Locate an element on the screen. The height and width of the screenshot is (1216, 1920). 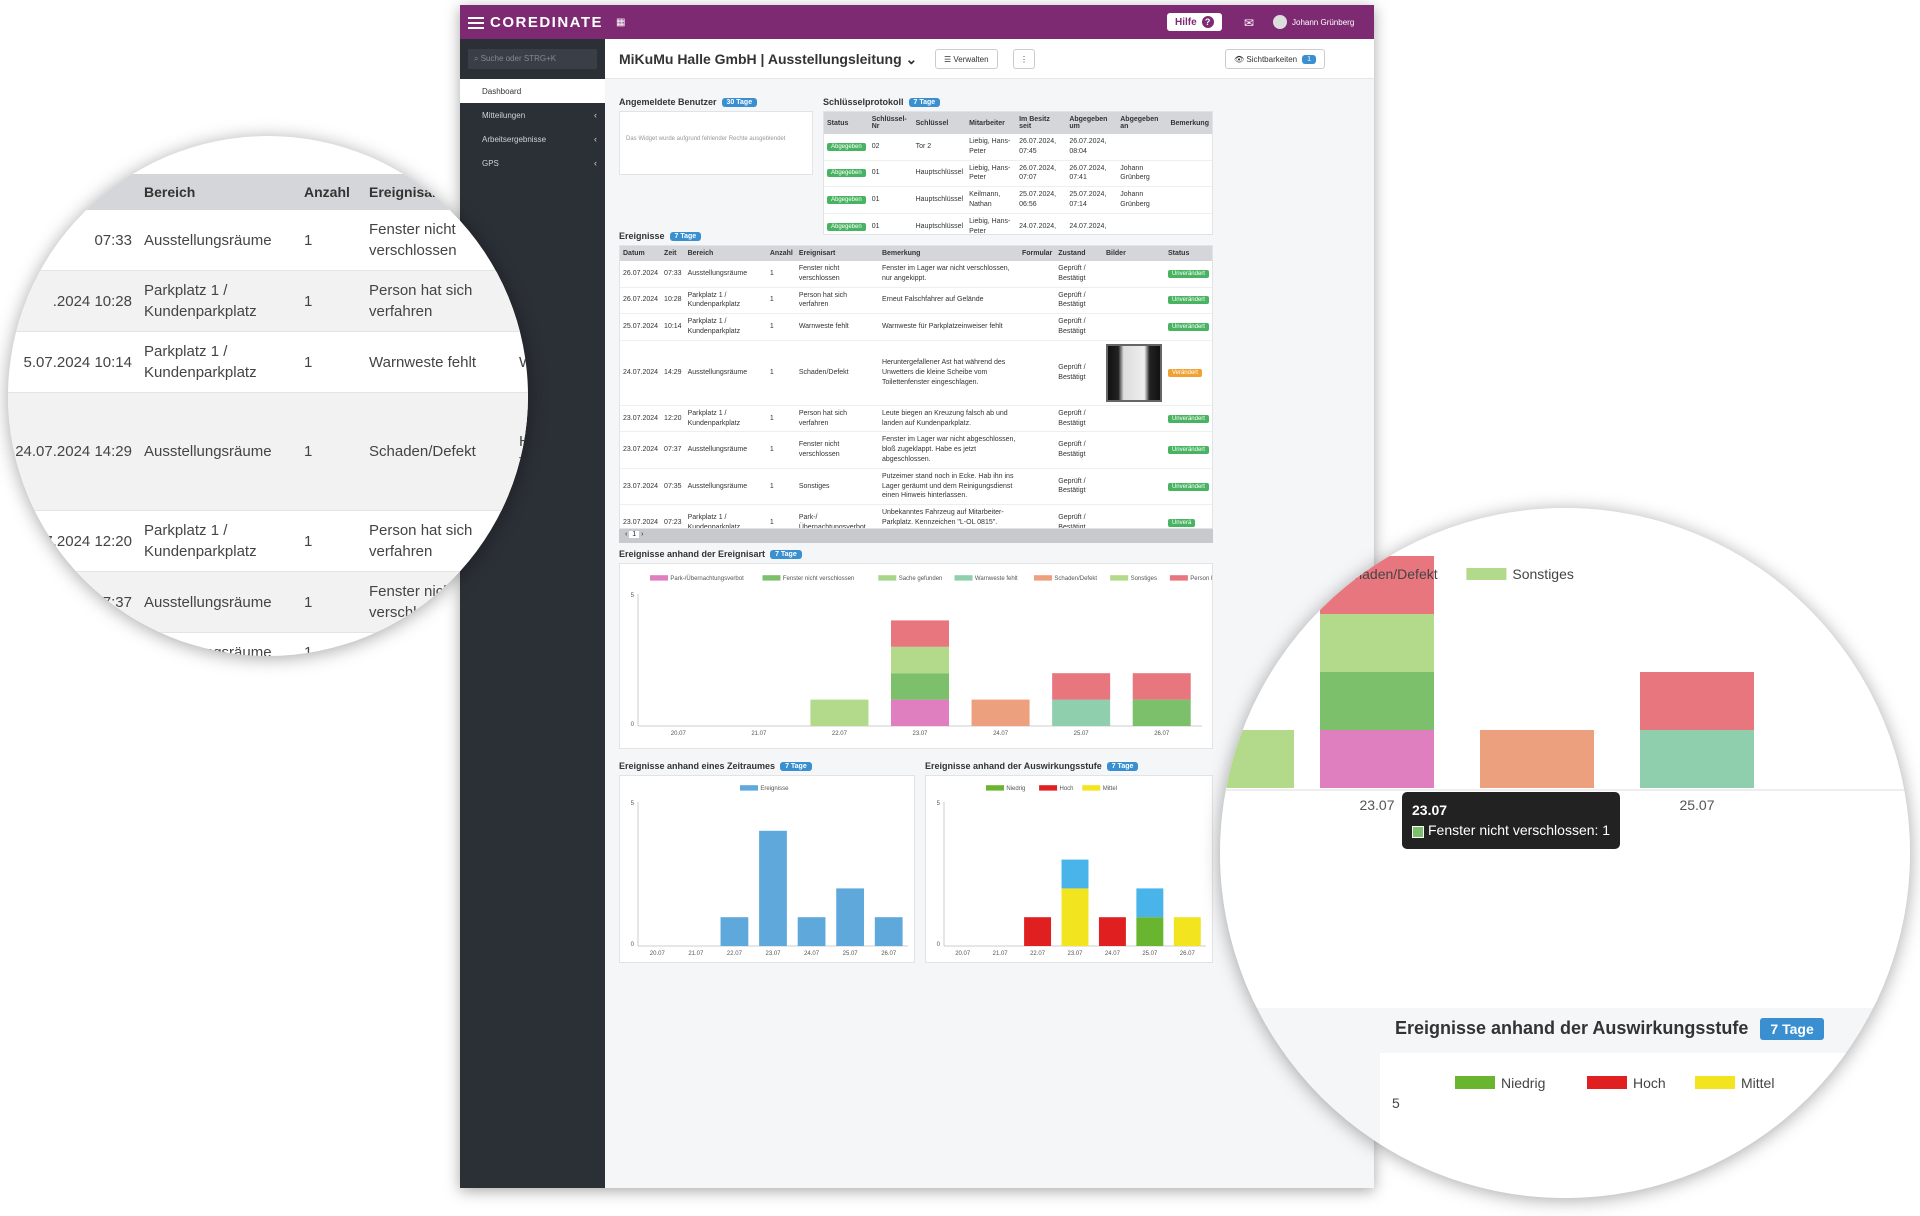
table-row: 07:35 Ausstellungsräume 1 Sonstiges is located at coordinates (268, 644).